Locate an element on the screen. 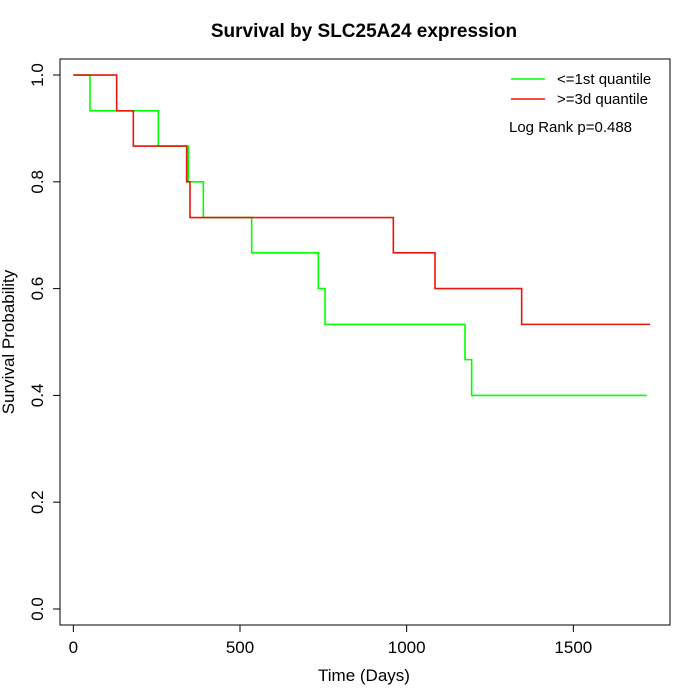 The height and width of the screenshot is (700, 700). y-tick-label: 0.6 is located at coordinates (37, 289).